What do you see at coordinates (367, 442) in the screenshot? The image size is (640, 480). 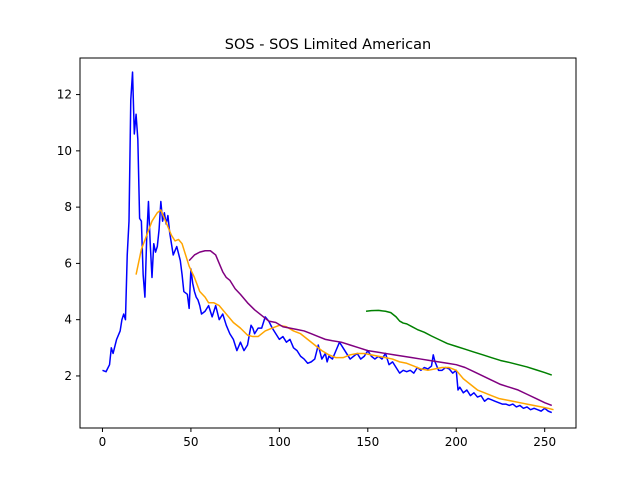 I see `x-tick-label: 150` at bounding box center [367, 442].